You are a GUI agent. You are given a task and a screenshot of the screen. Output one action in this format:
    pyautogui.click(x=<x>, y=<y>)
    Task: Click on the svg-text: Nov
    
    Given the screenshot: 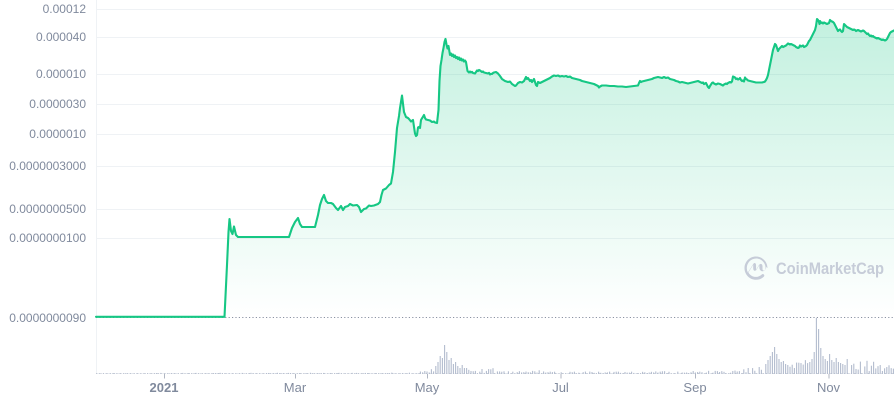 What is the action you would take?
    pyautogui.click(x=829, y=387)
    